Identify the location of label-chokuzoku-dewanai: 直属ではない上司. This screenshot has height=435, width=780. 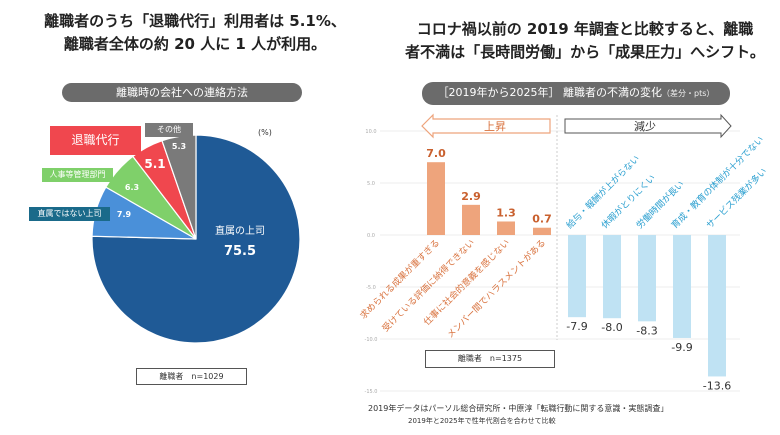
(69, 214).